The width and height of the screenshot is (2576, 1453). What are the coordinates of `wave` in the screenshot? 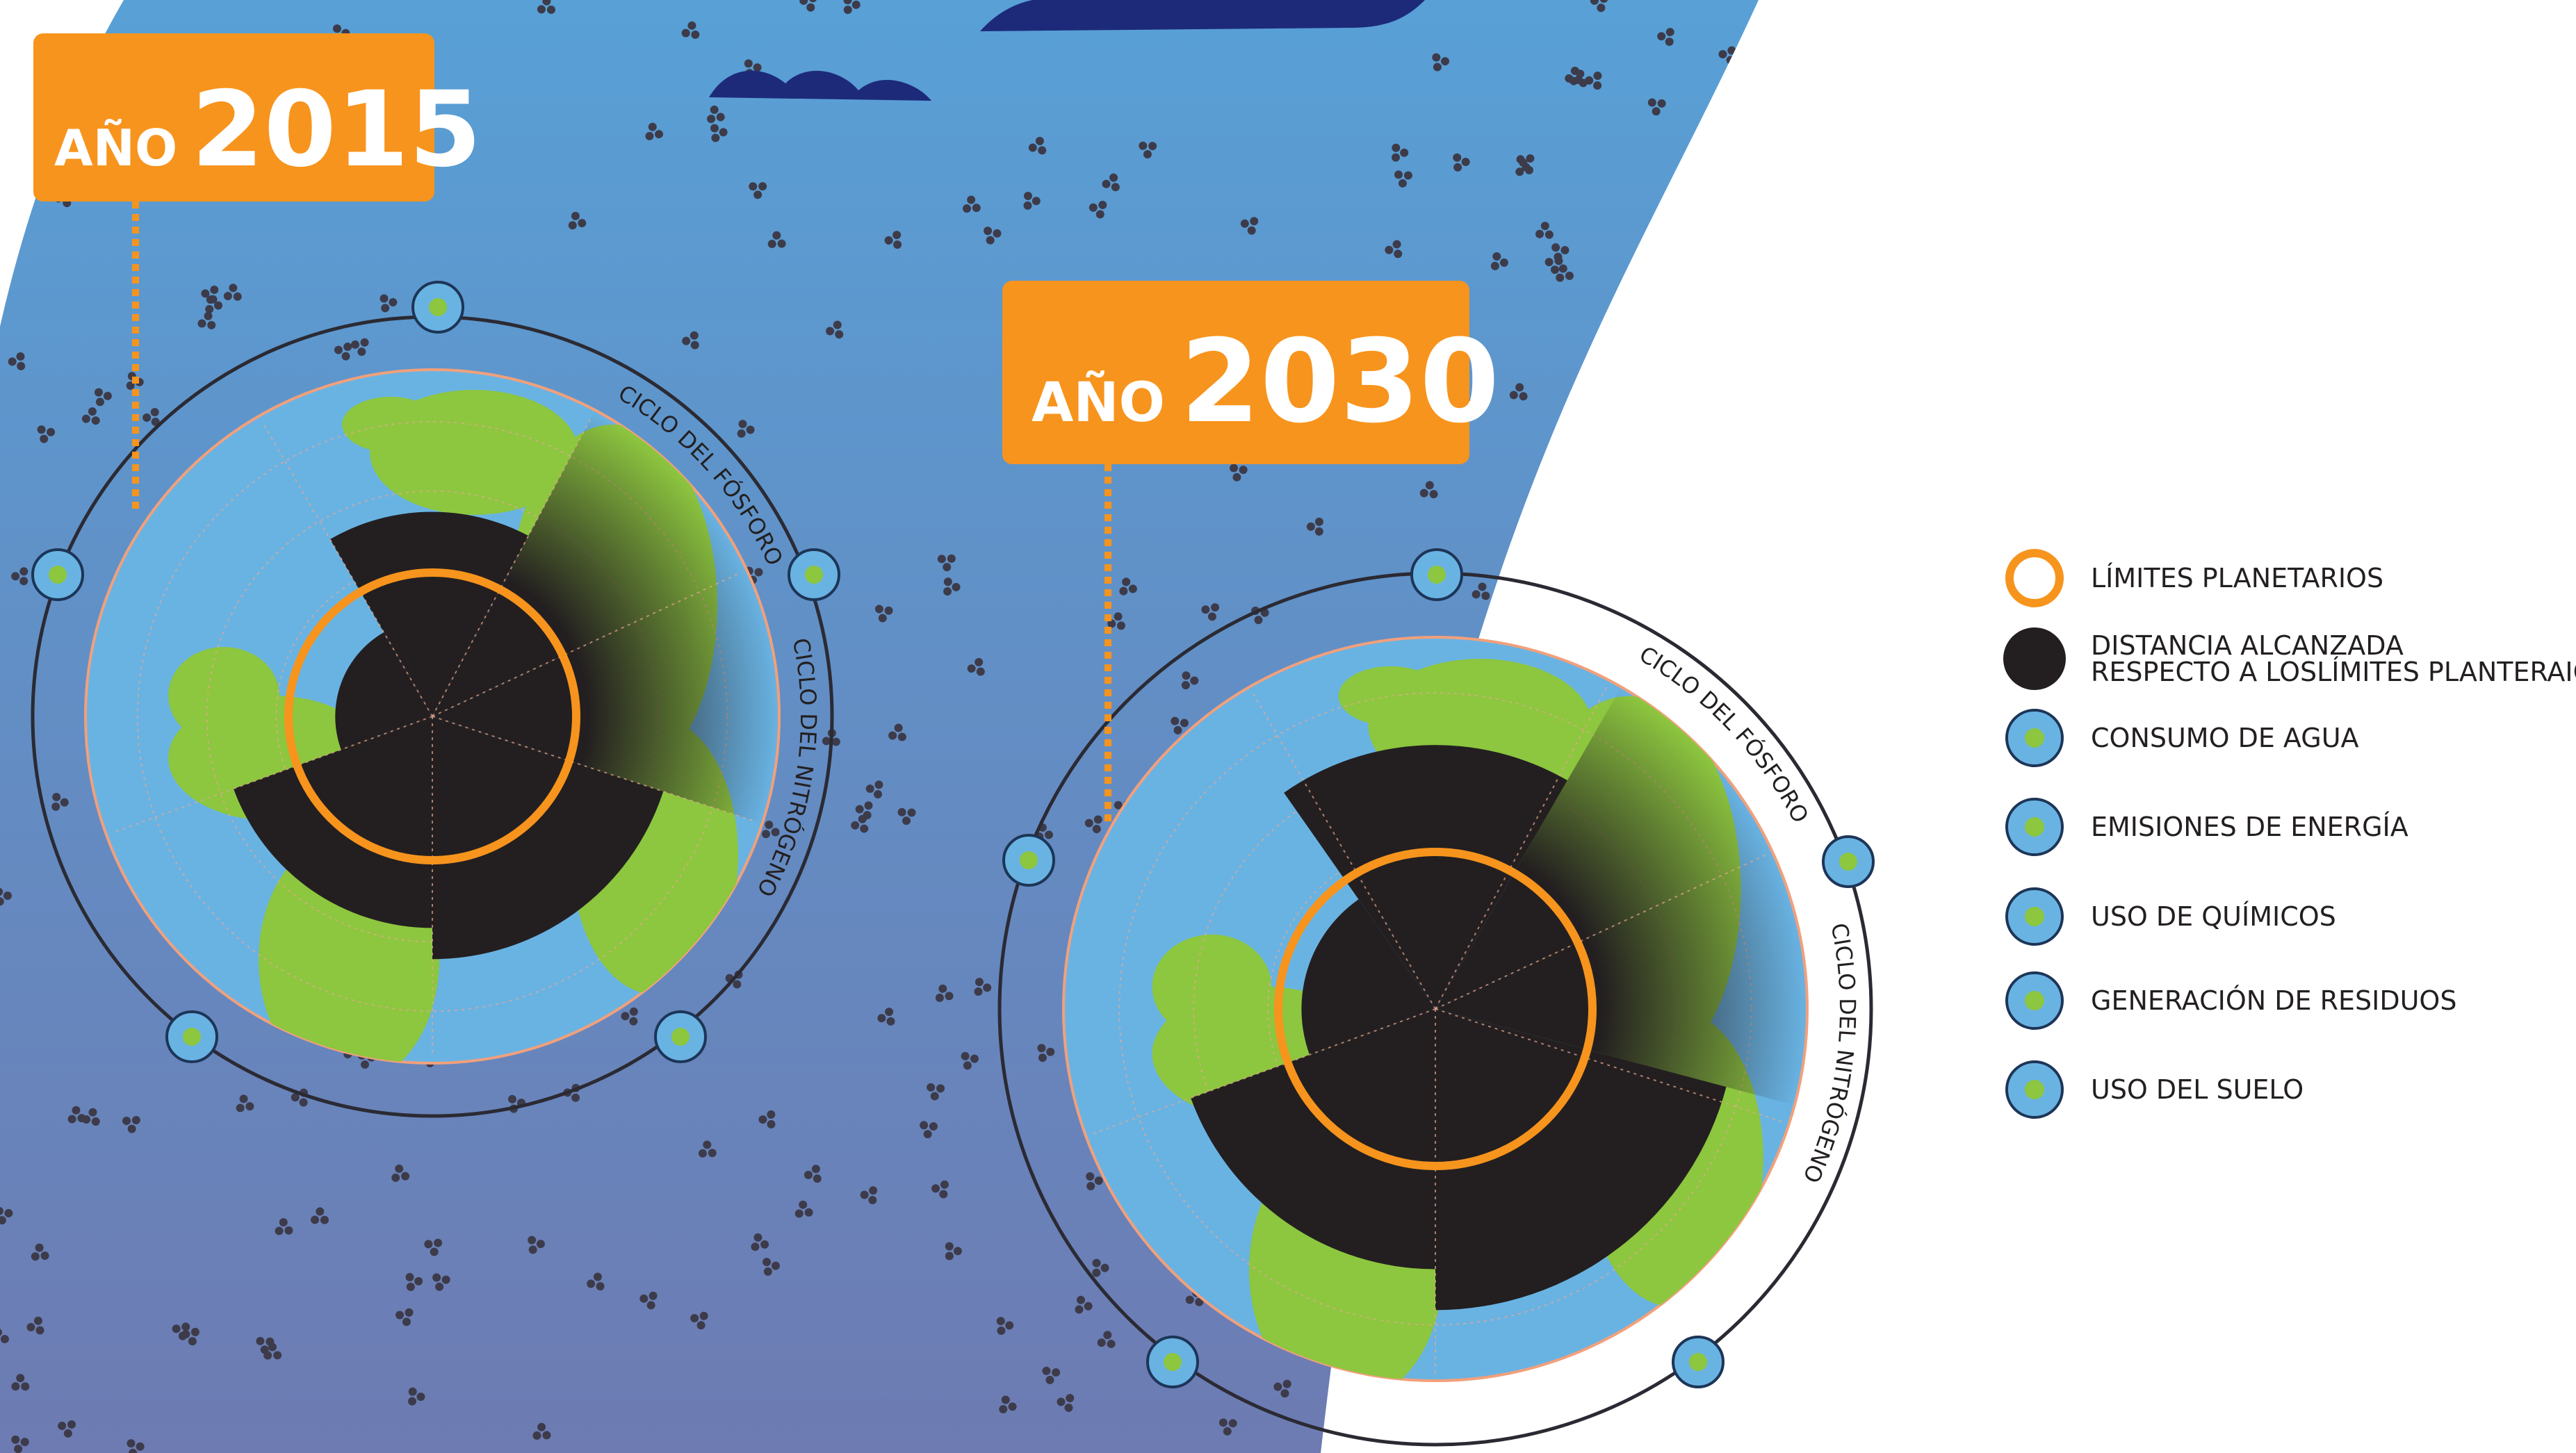 It's located at (820, 85).